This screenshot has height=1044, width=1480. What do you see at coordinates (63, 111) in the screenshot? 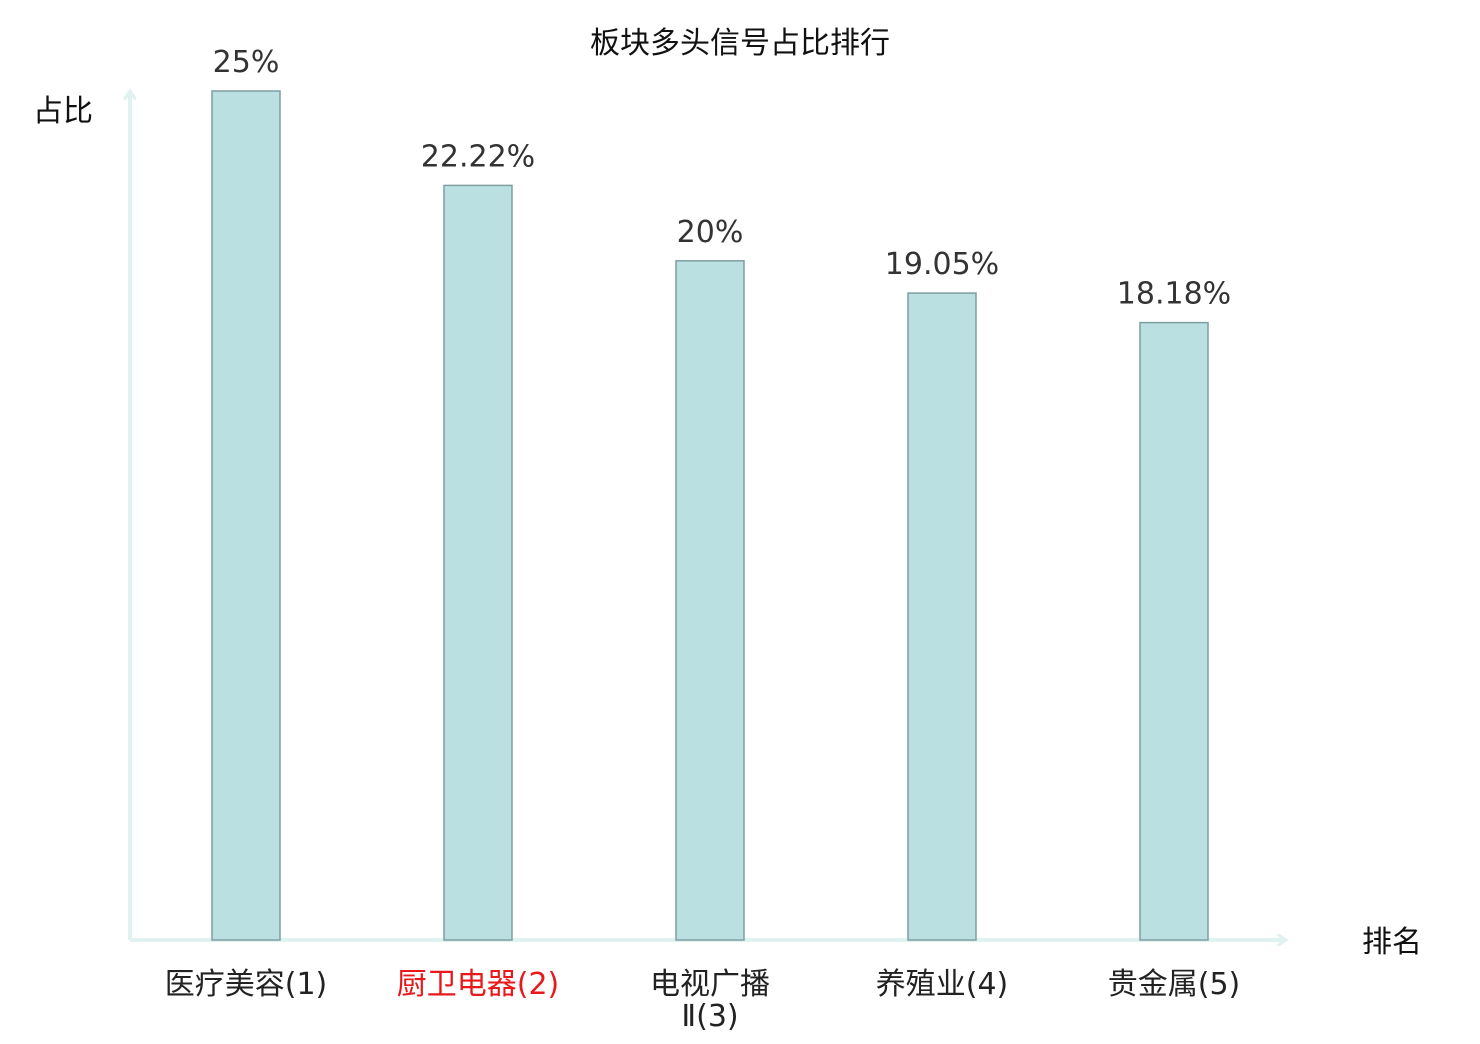
I see `y-axis-label: 占比` at bounding box center [63, 111].